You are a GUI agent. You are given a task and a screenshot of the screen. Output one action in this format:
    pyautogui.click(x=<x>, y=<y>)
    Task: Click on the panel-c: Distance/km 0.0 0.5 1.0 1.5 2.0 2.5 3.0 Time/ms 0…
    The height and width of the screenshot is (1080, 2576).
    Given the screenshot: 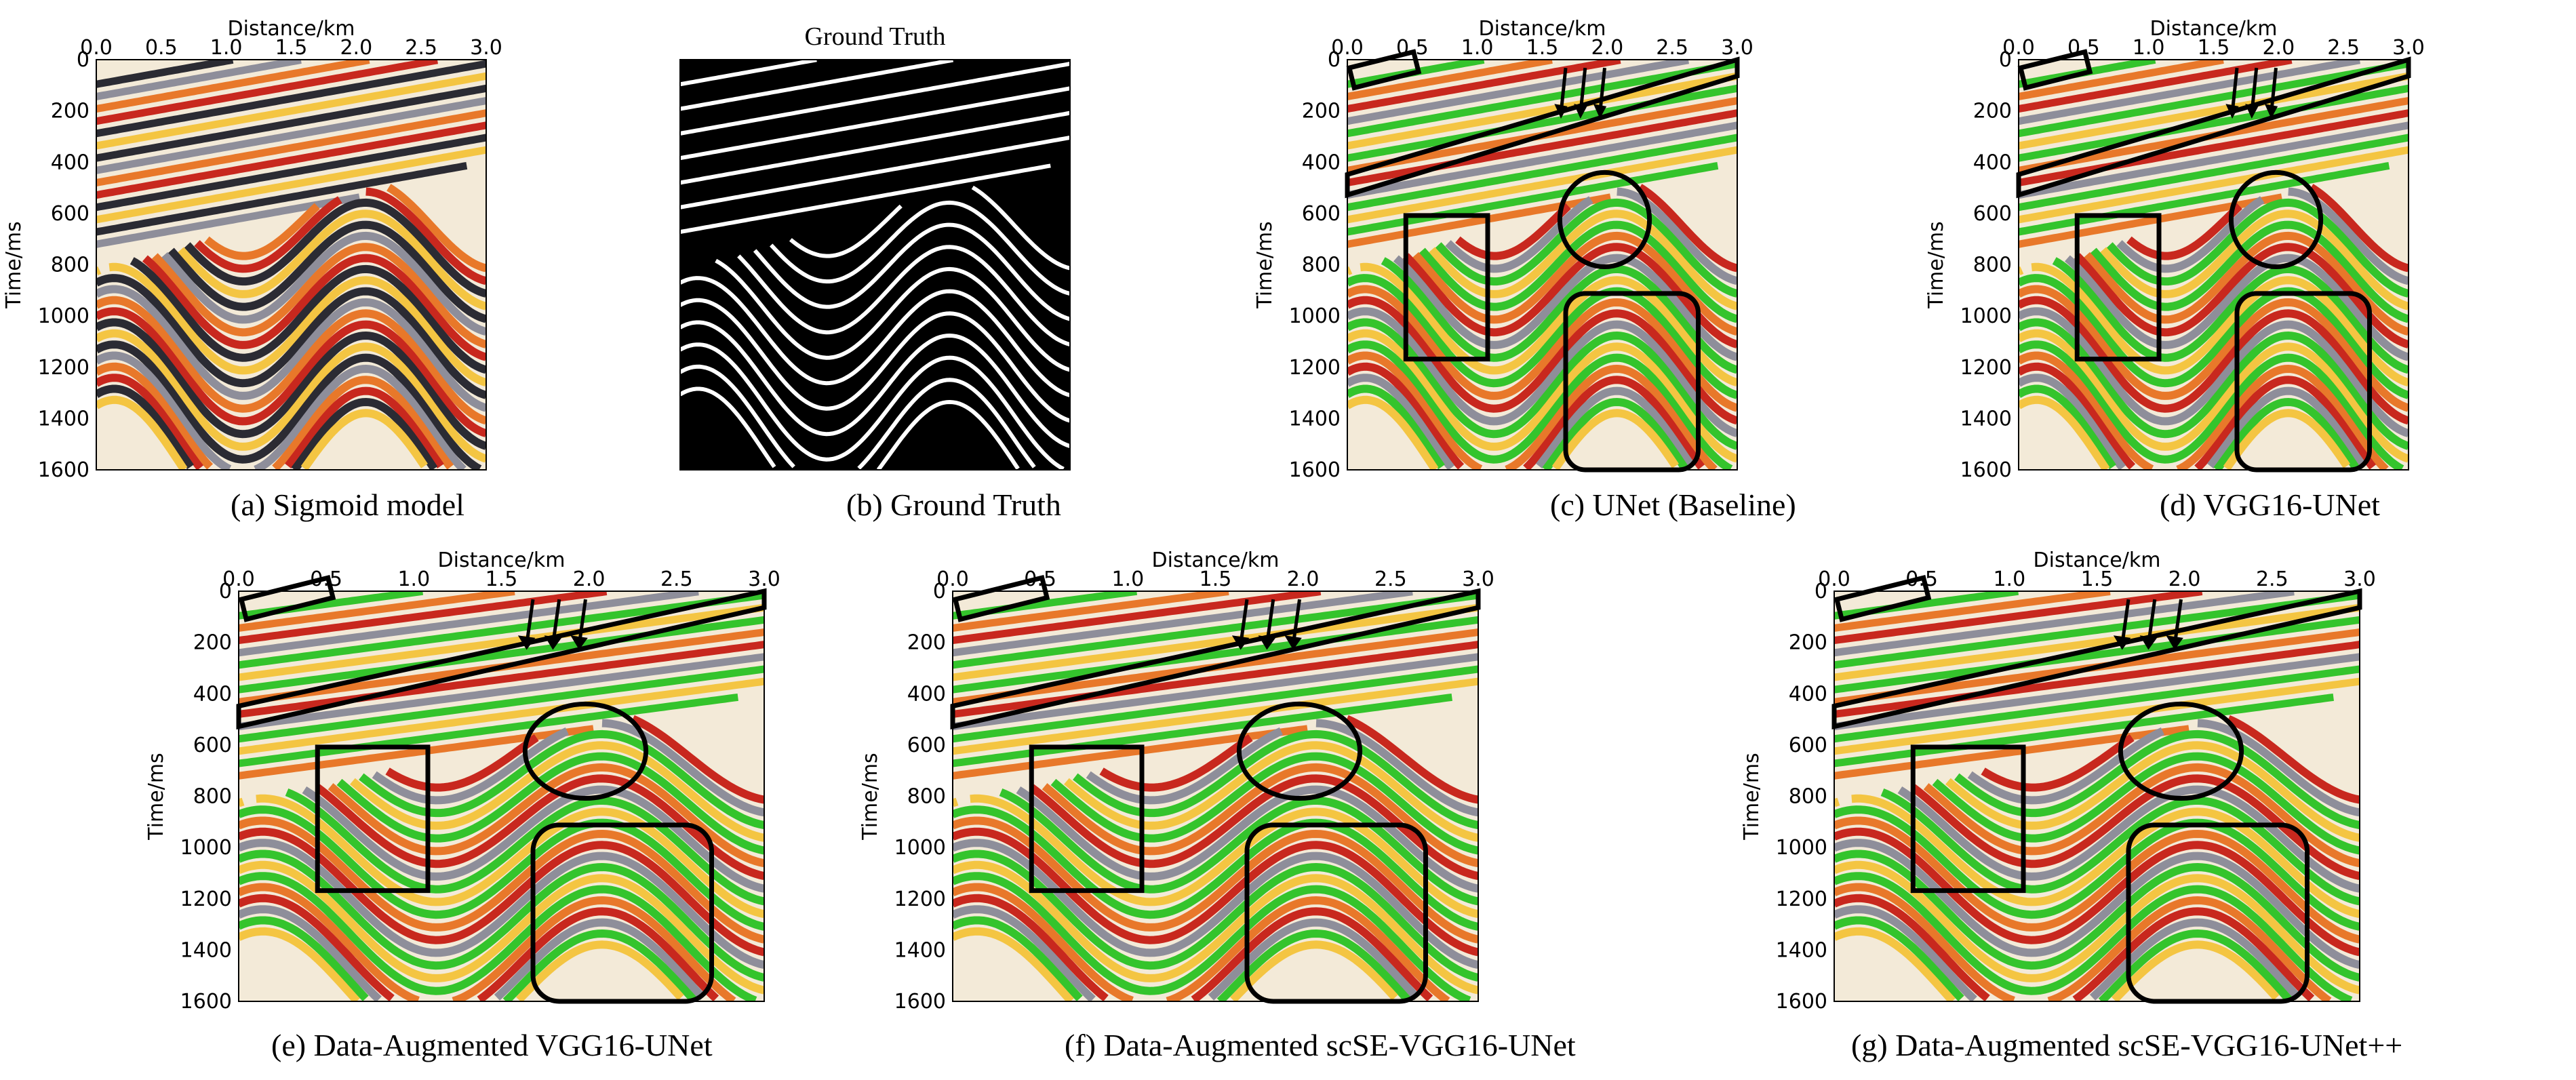 What is the action you would take?
    pyautogui.click(x=1505, y=257)
    